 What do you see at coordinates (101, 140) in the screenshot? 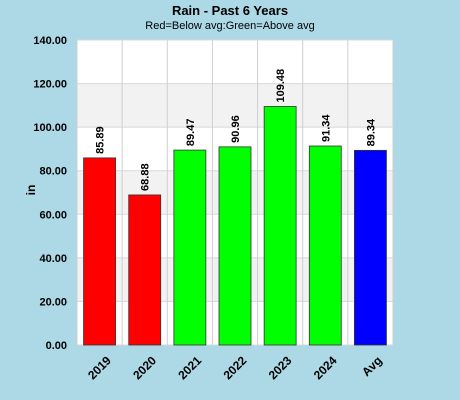
I see `bar-value-label: 85.89` at bounding box center [101, 140].